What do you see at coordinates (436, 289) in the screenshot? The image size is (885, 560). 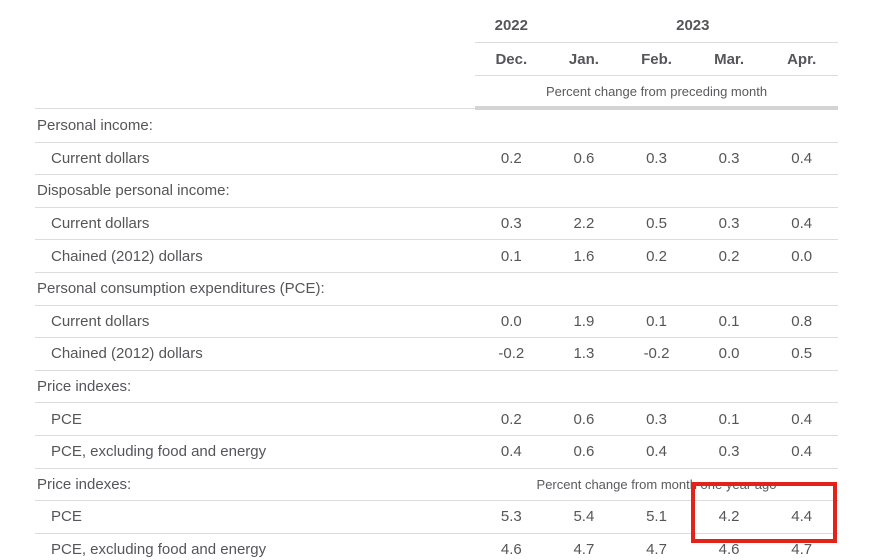 I see `section-row: Personal consumption expenditures (PCE):` at bounding box center [436, 289].